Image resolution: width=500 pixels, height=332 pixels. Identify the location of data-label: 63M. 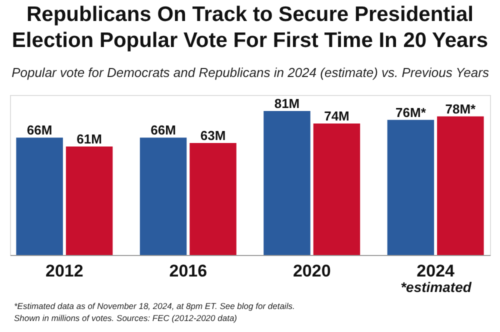
(213, 135).